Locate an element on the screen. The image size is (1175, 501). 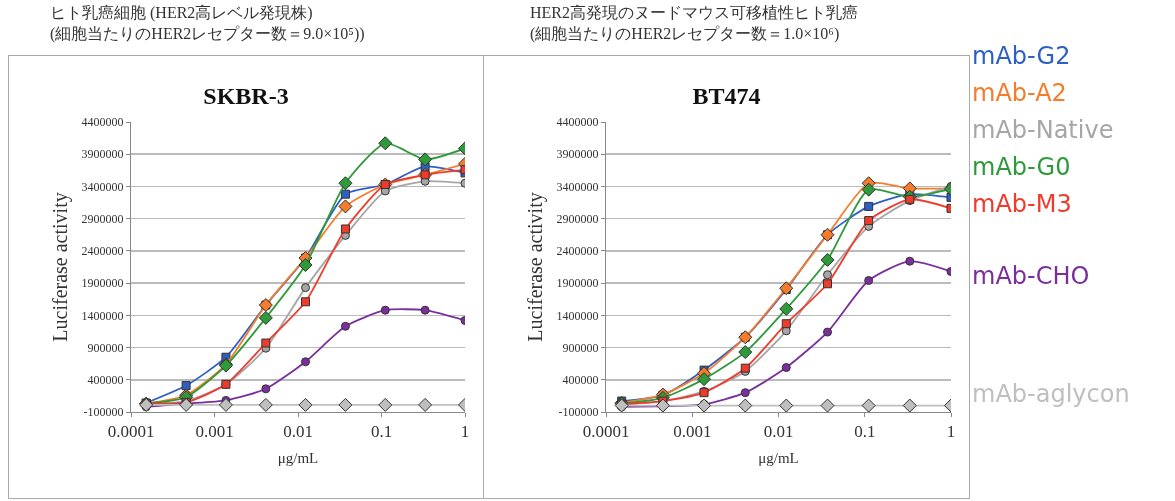
text: mAb-G2 is located at coordinates (1021, 56).